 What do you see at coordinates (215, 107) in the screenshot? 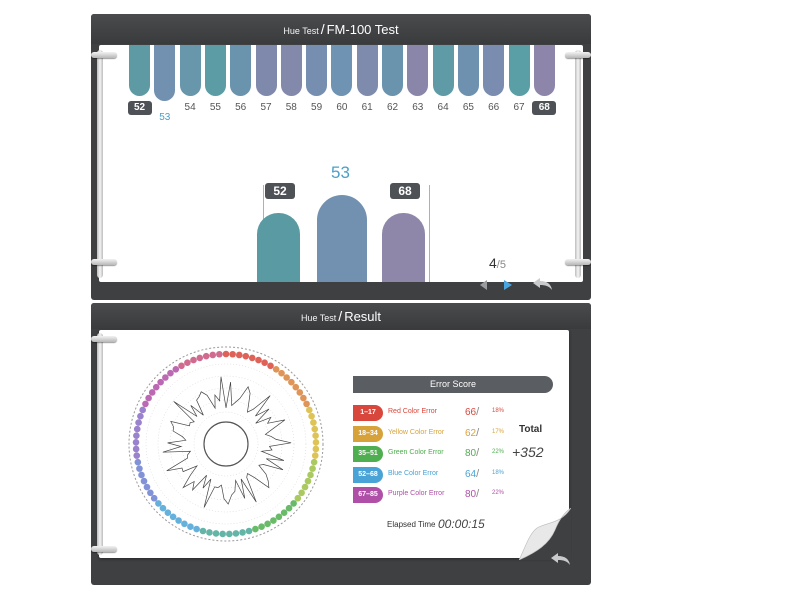
I see `cap-number: 55` at bounding box center [215, 107].